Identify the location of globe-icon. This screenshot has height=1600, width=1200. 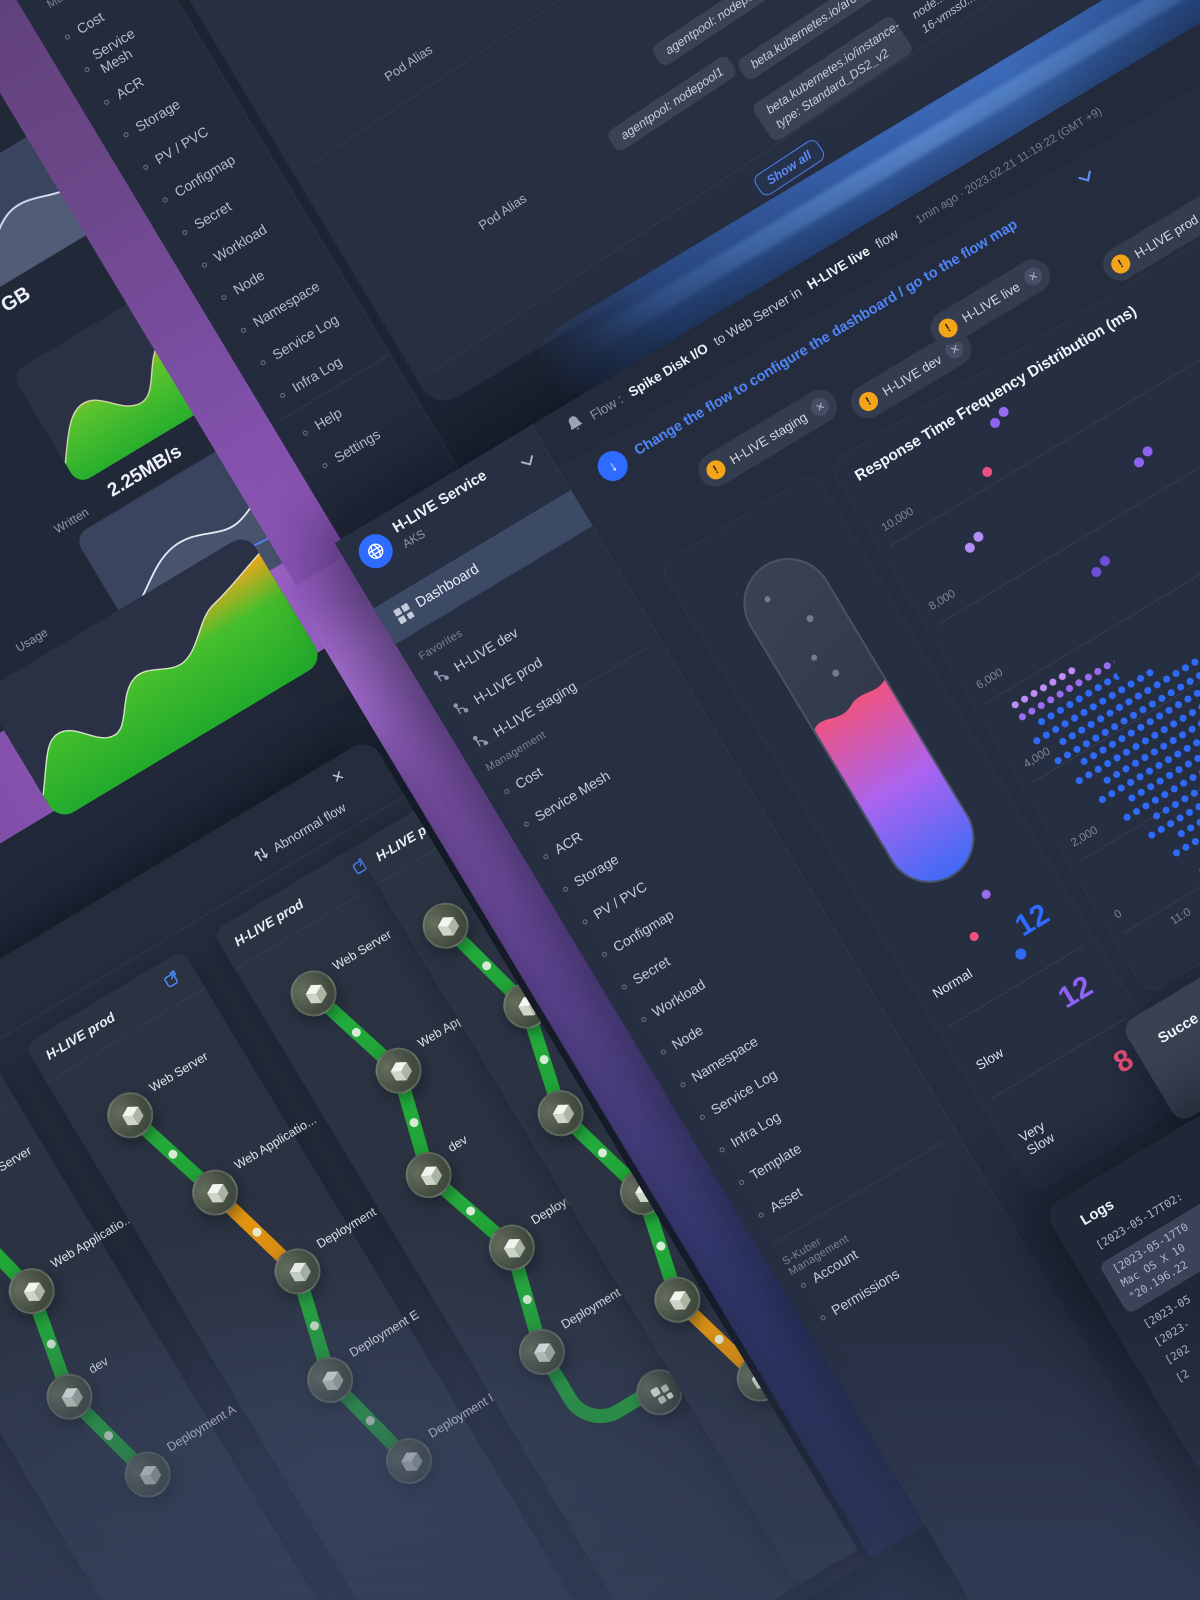
(376, 551).